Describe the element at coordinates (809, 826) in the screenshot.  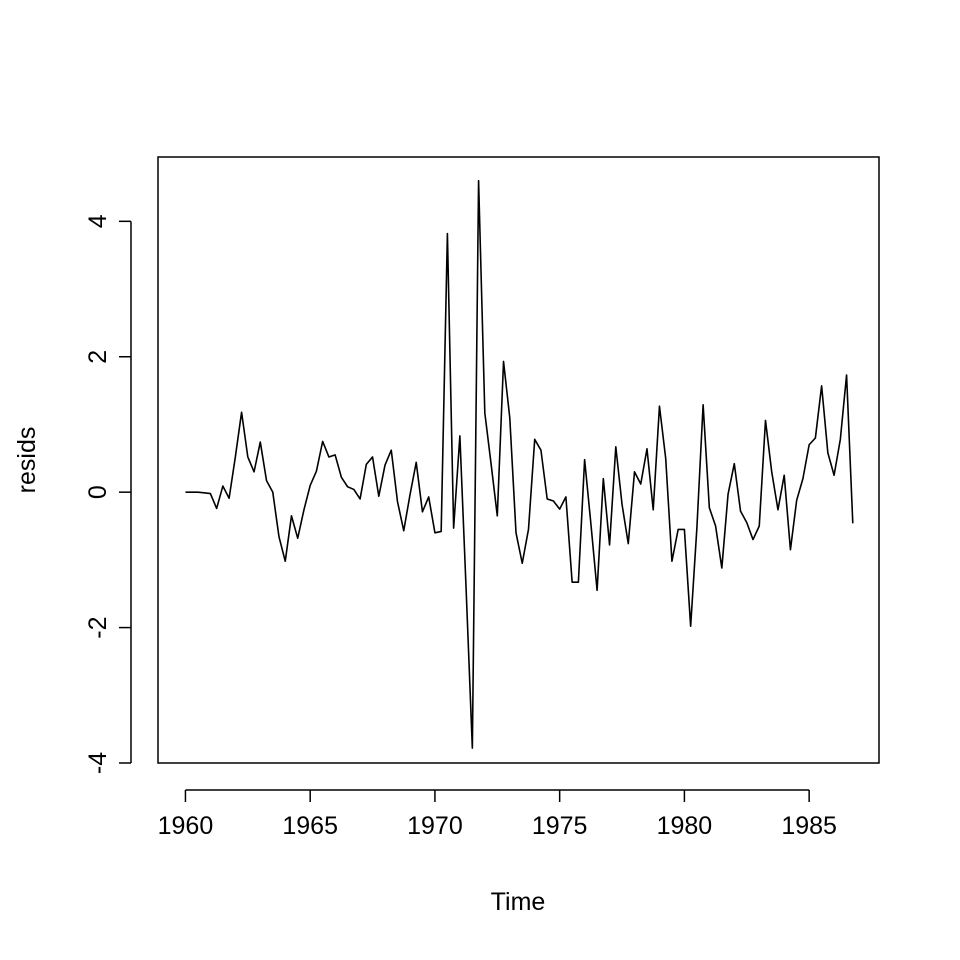
I see `x-tick-label: 1985` at that location.